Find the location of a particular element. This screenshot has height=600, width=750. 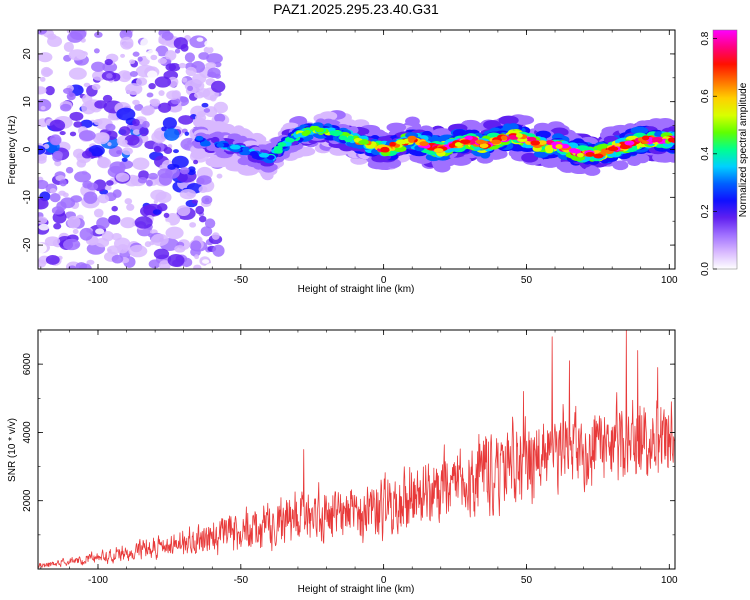

plot-title: PAZ1.2025.295.23.40.G31 is located at coordinates (356, 9).